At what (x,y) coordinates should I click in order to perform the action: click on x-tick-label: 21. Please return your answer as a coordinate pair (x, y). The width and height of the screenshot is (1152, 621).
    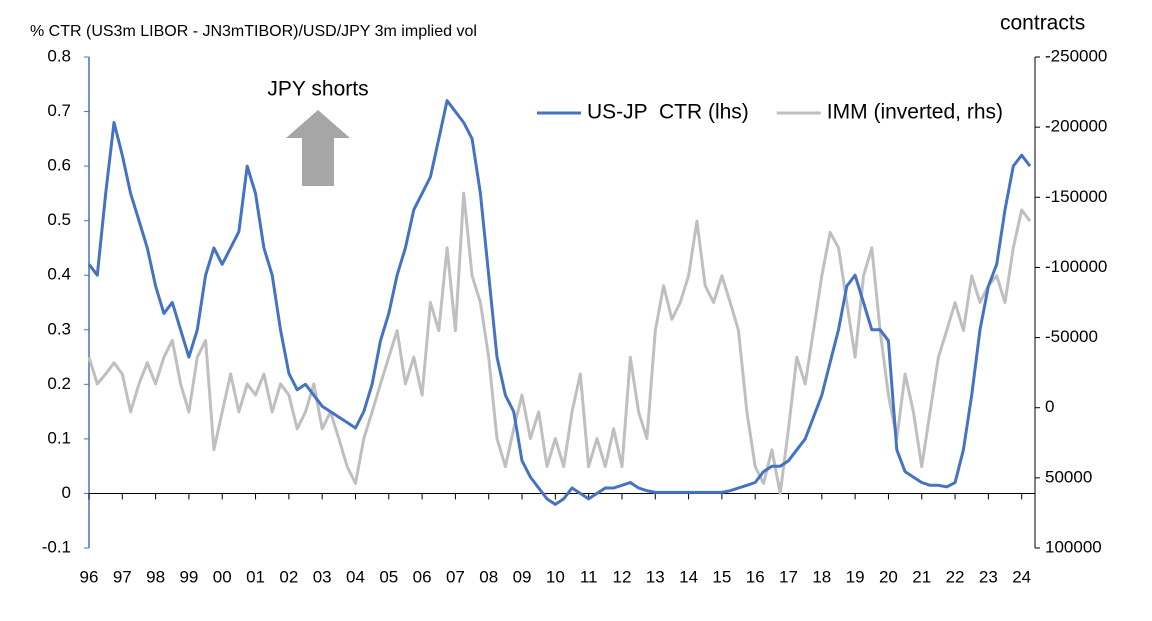
    Looking at the image, I should click on (921, 576).